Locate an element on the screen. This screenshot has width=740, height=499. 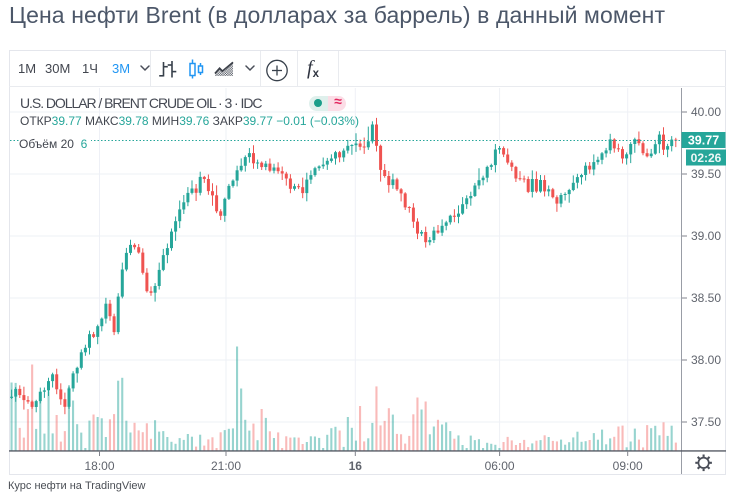
svg-text: 38.50 is located at coordinates (706, 298).